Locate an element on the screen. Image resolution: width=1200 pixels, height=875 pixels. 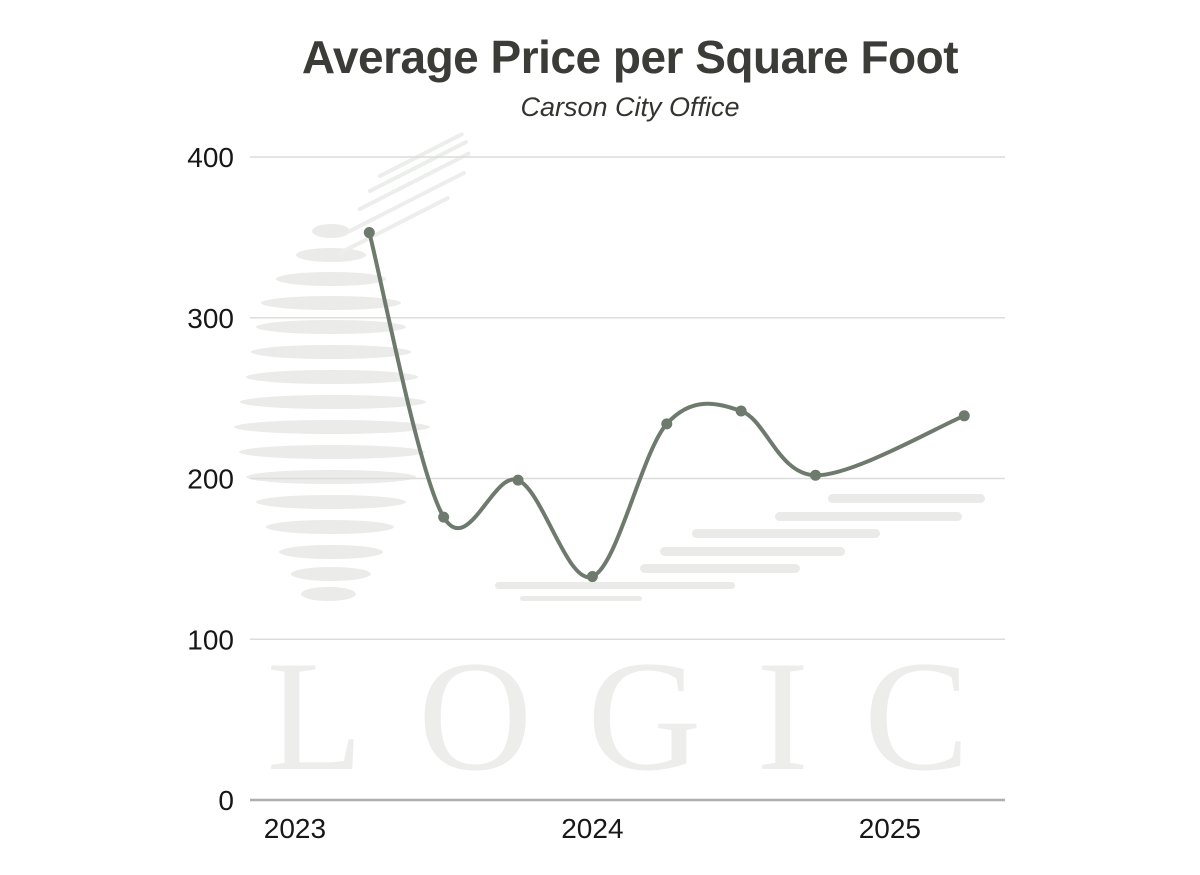
svg-text: 2023 is located at coordinates (295, 828).